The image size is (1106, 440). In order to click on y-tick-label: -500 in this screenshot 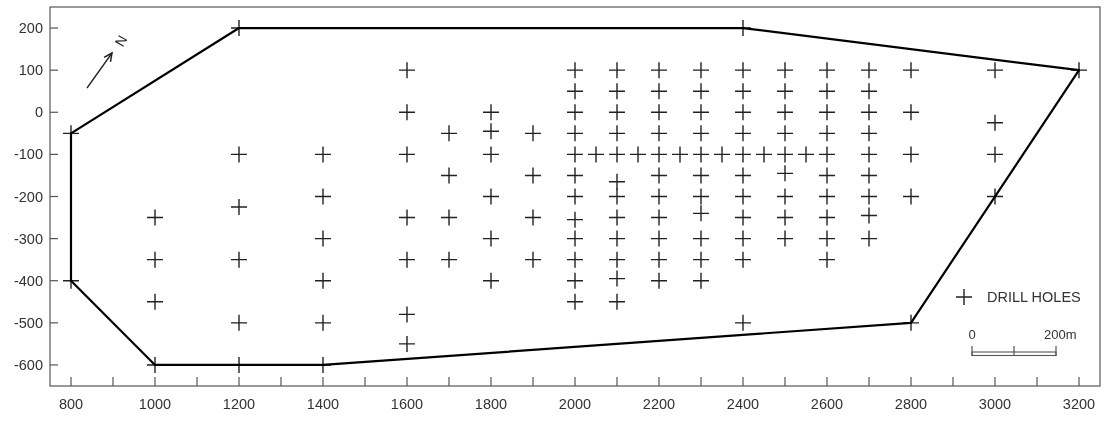, I will do `click(28, 322)`.